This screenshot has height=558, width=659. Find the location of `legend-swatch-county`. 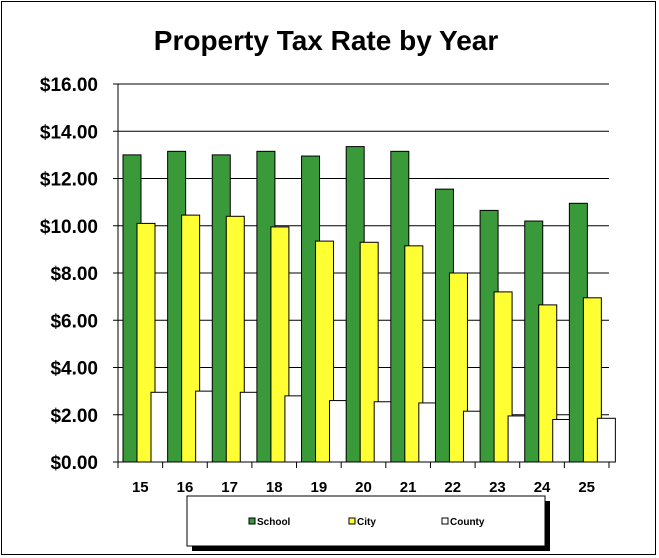

legend-swatch-county is located at coordinates (445, 521).